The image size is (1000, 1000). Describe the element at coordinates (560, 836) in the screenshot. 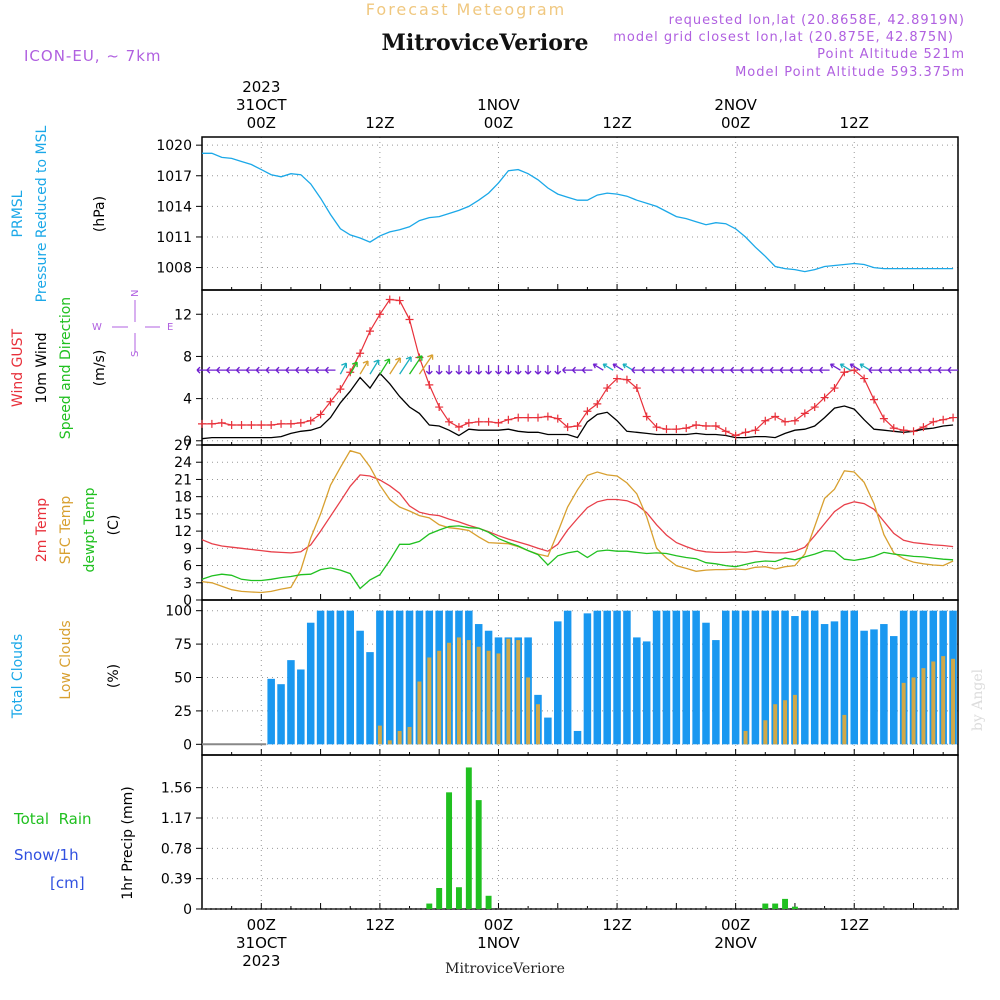

I see `panel-precip: 1.56 1.17 0.78 0.39 0` at that location.